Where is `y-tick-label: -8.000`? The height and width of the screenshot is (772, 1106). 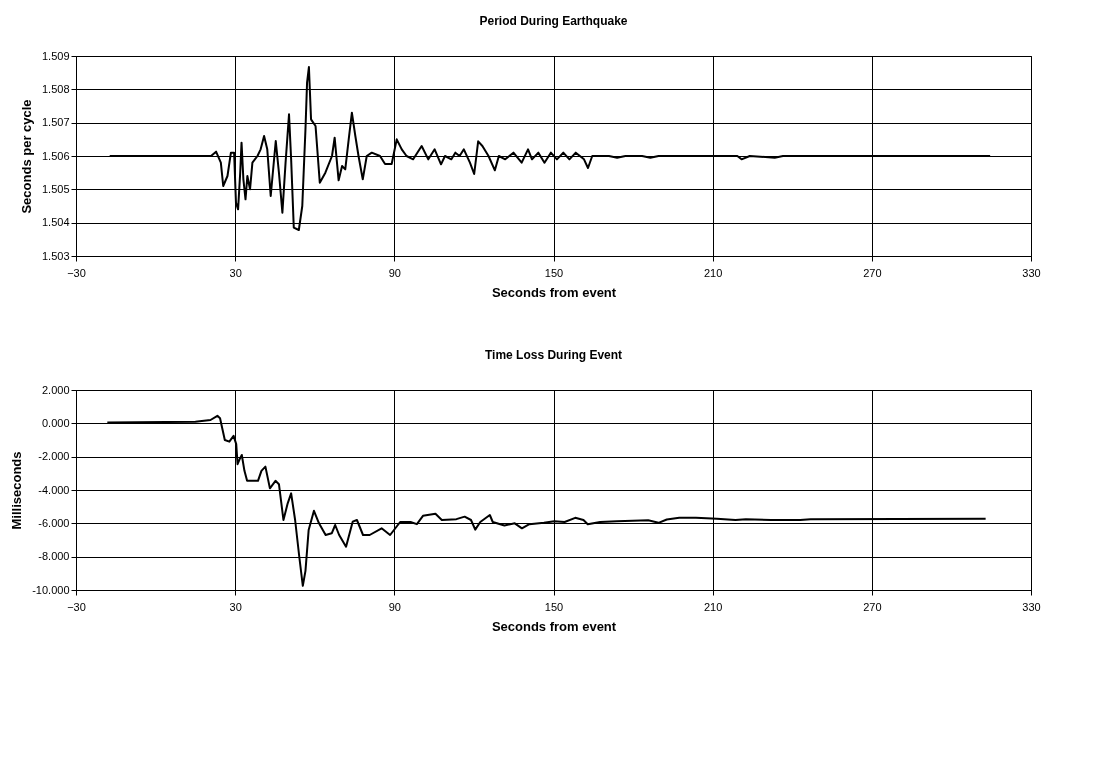
y-tick-label: -8.000 is located at coordinates (54, 556).